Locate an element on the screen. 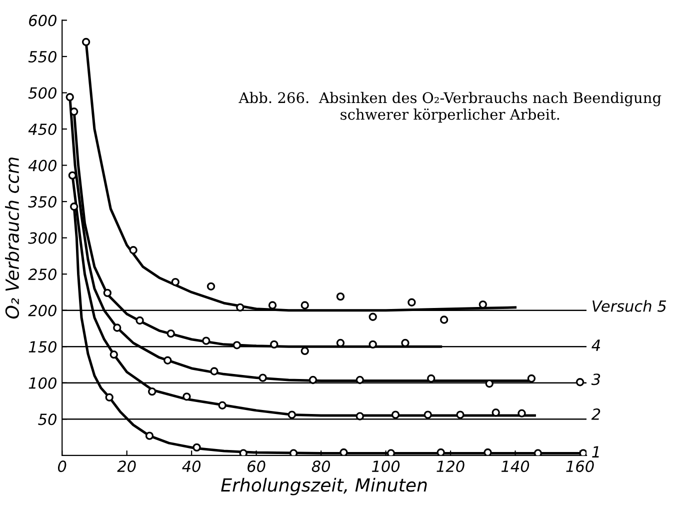  text: 4 is located at coordinates (596, 345).